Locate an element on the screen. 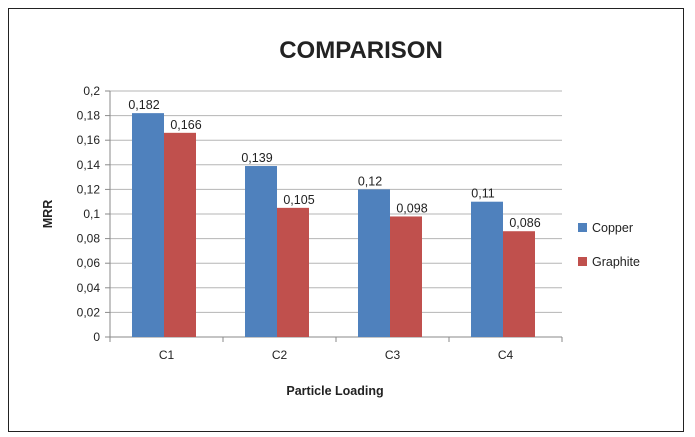  x-tick-label: C2 is located at coordinates (280, 355).